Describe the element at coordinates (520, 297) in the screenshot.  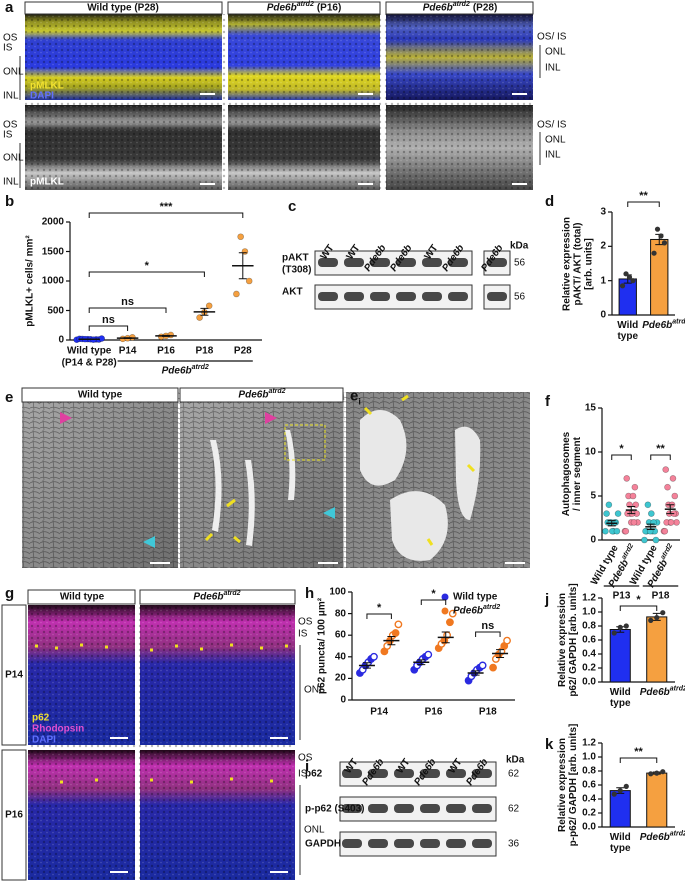
I see `size-label: 56` at that location.